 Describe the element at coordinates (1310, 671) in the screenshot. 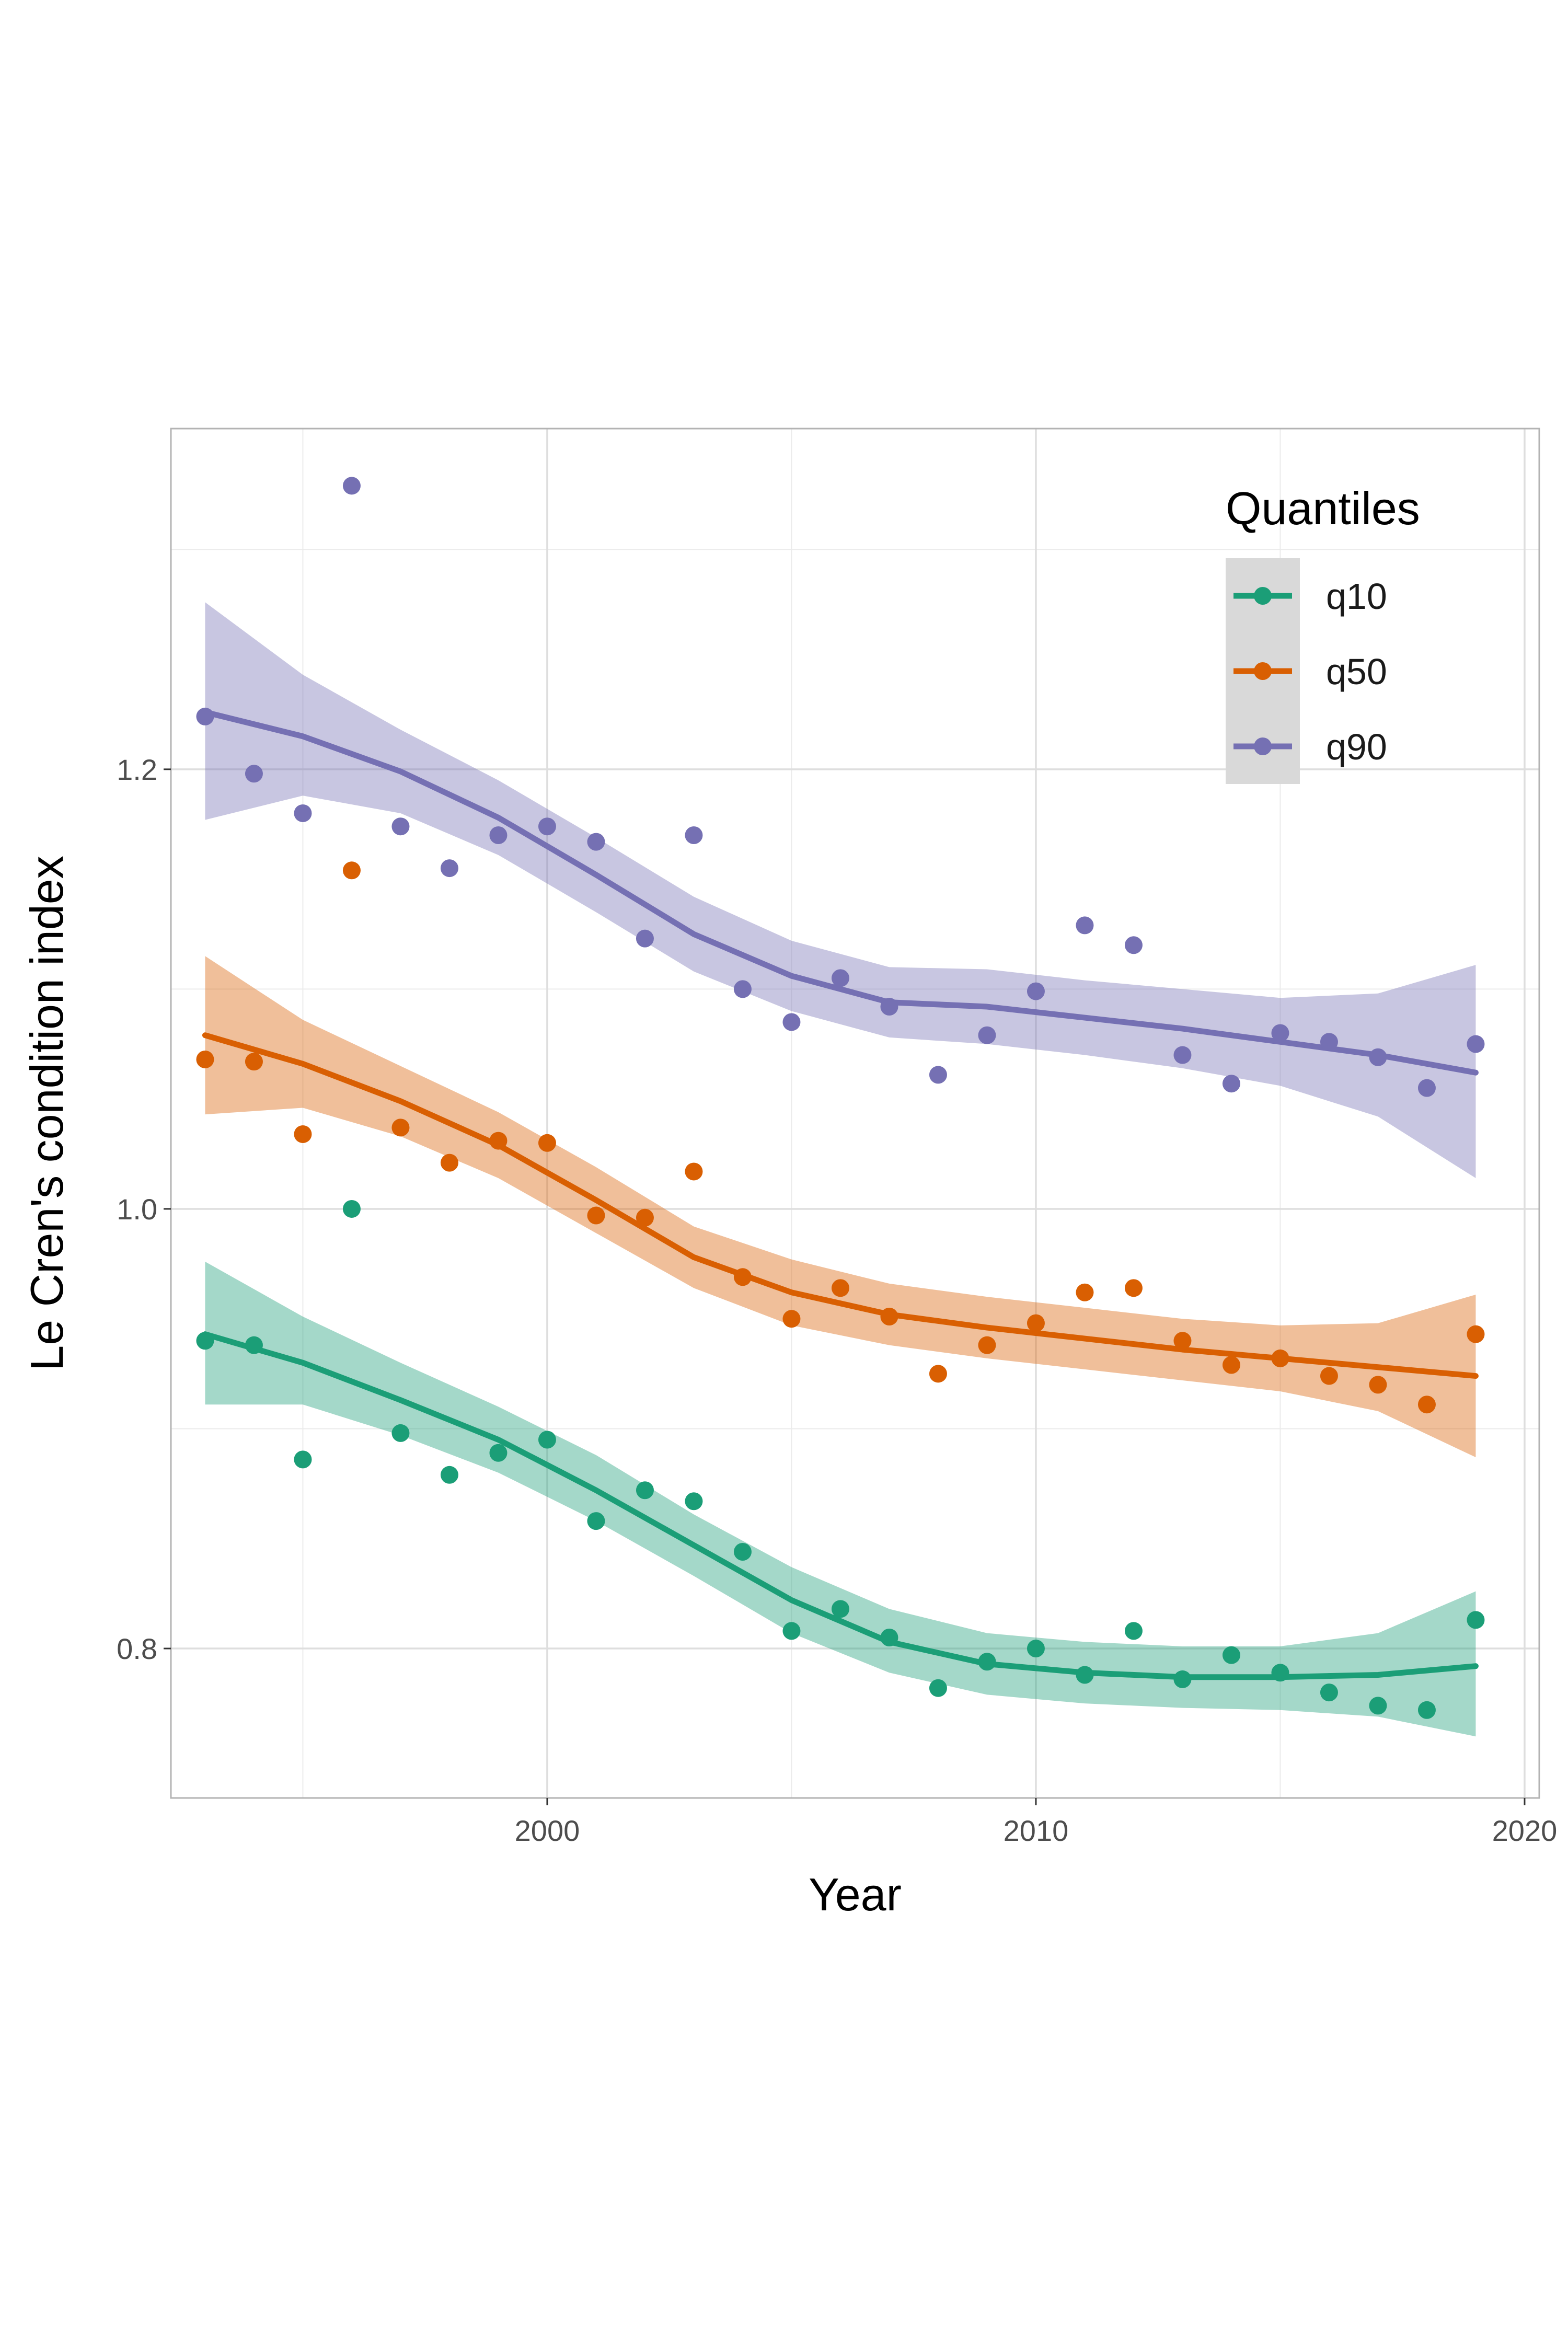

I see `legend-items: q10 q50 q90` at that location.